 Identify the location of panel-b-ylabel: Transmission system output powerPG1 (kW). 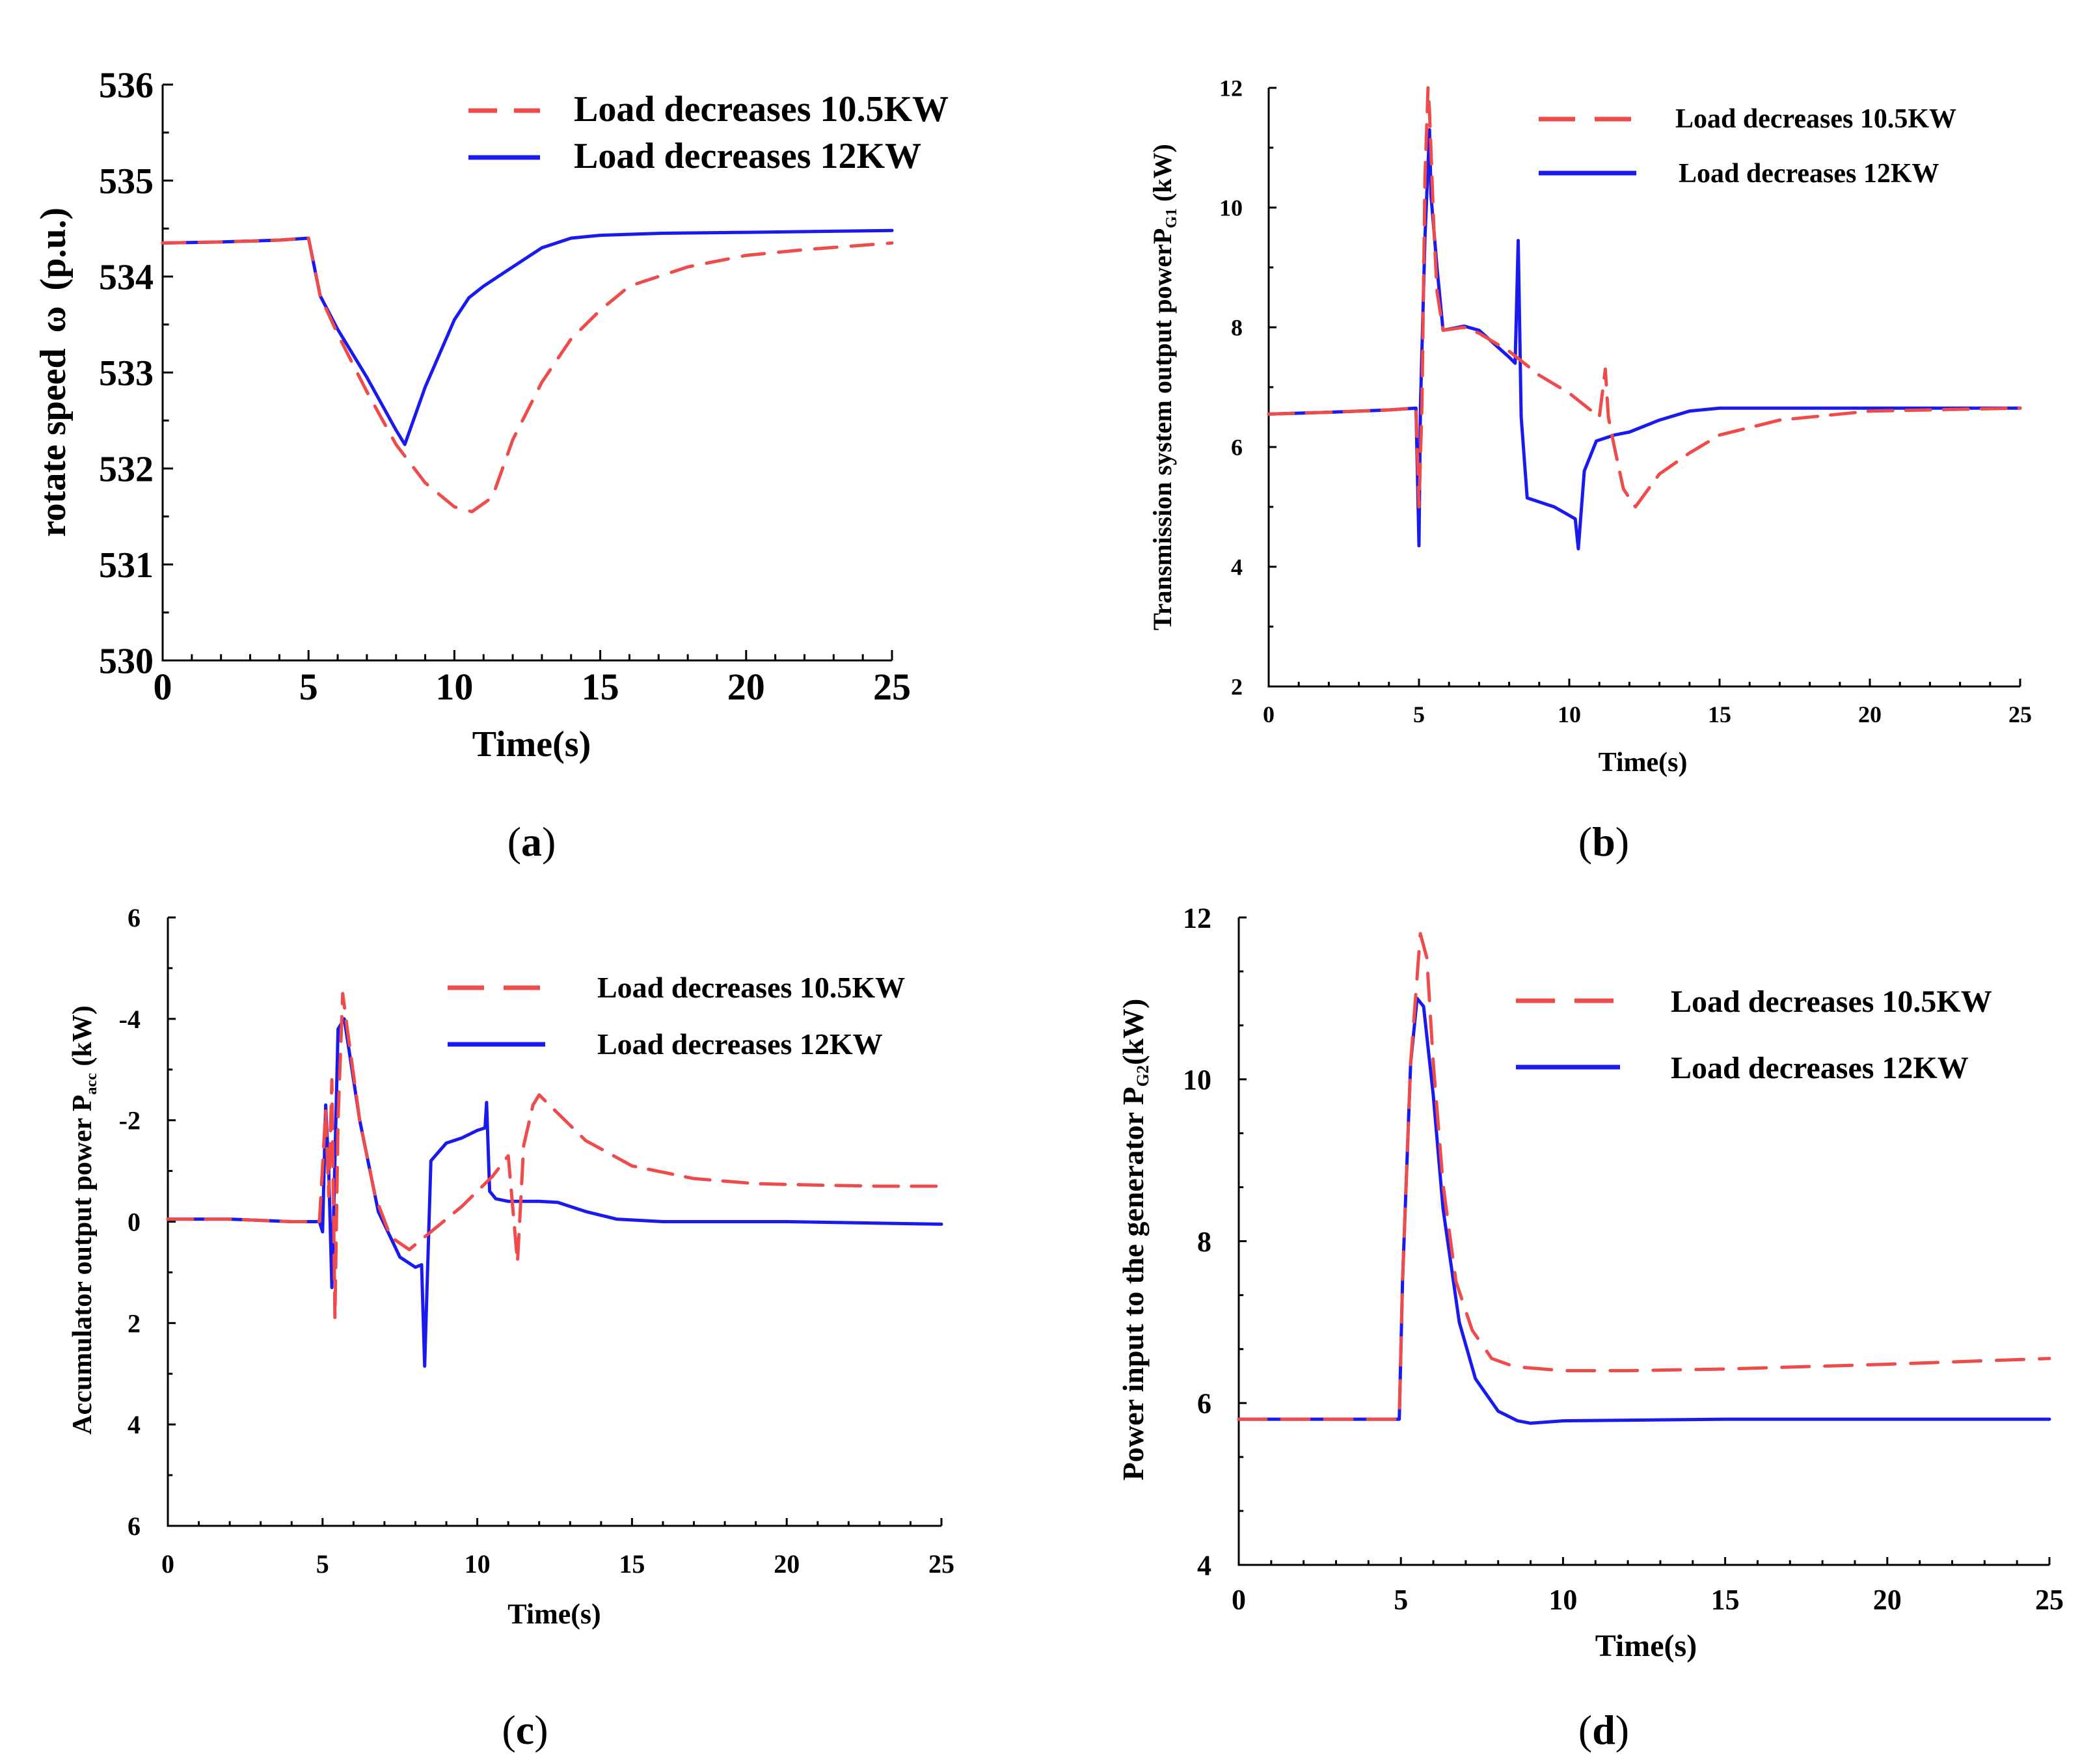
(1164, 387).